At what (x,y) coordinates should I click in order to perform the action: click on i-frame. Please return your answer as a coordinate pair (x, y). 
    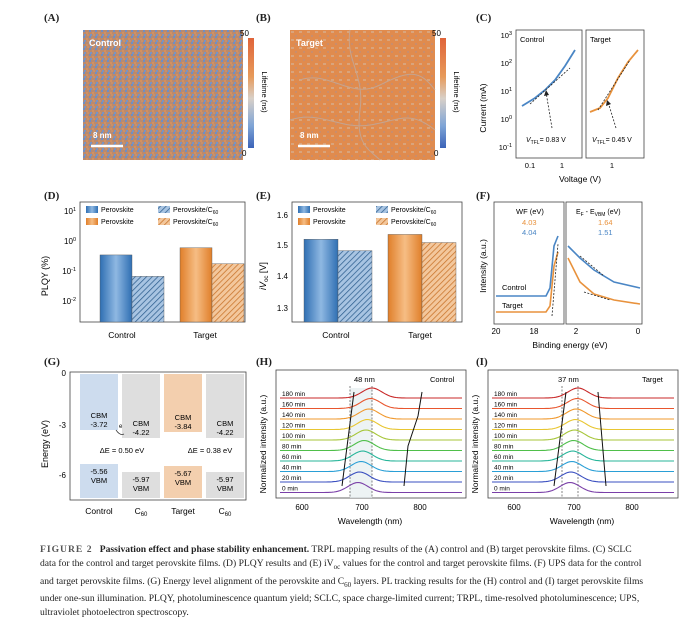
    Looking at the image, I should click on (583, 434).